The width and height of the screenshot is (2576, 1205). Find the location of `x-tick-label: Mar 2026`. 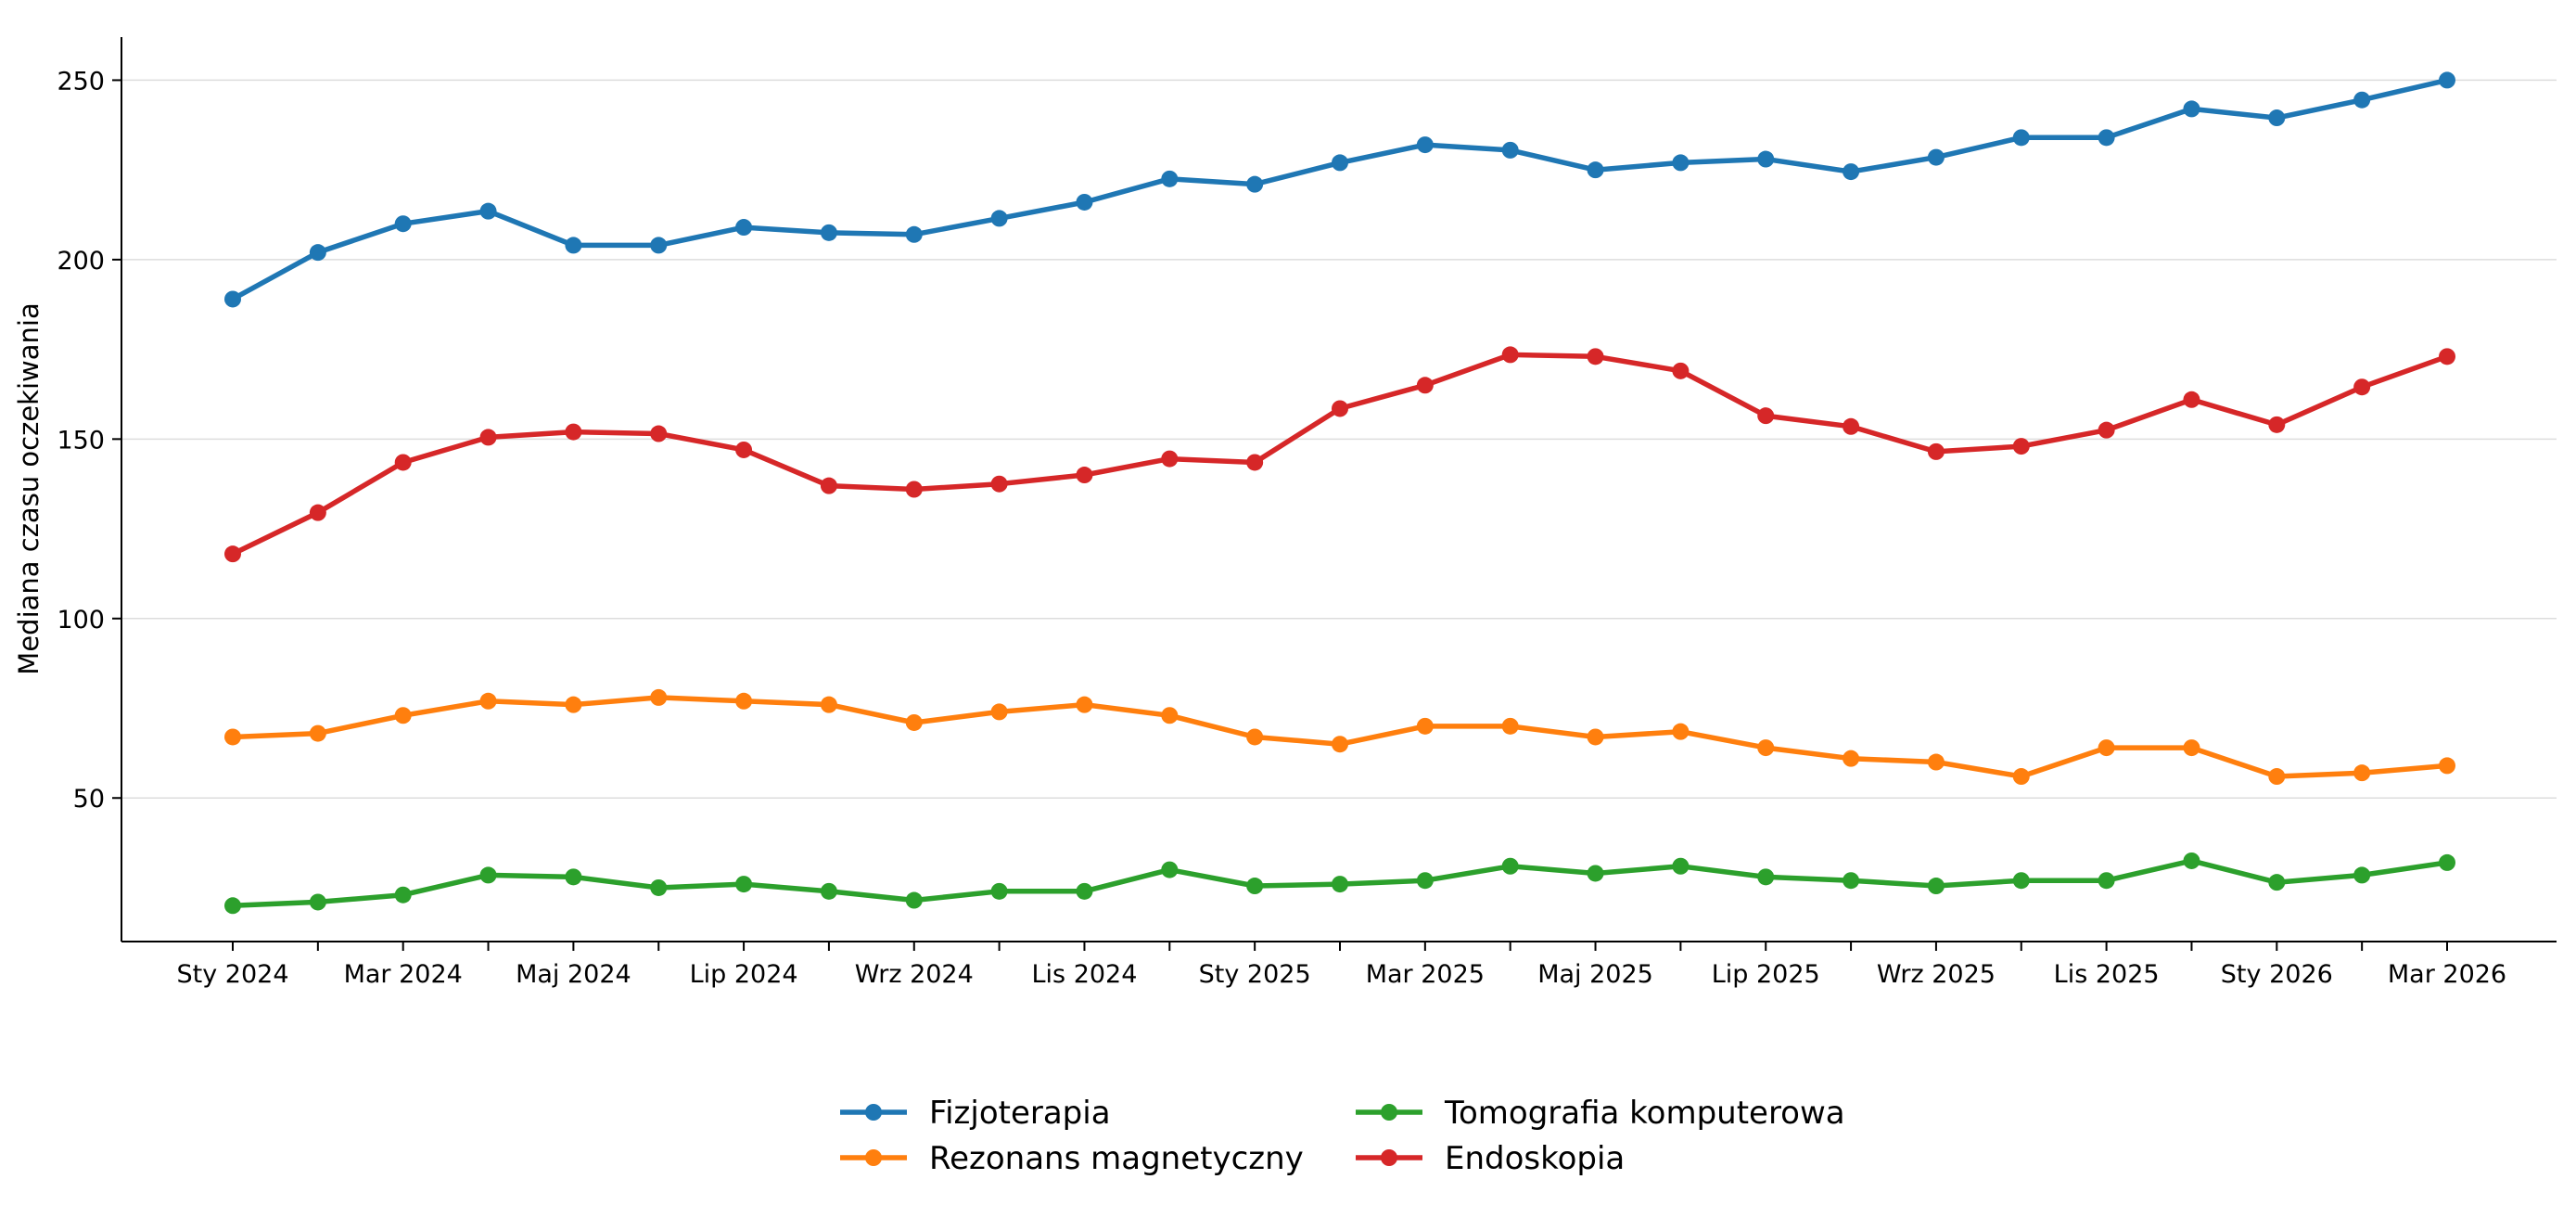

x-tick-label: Mar 2026 is located at coordinates (2447, 974).